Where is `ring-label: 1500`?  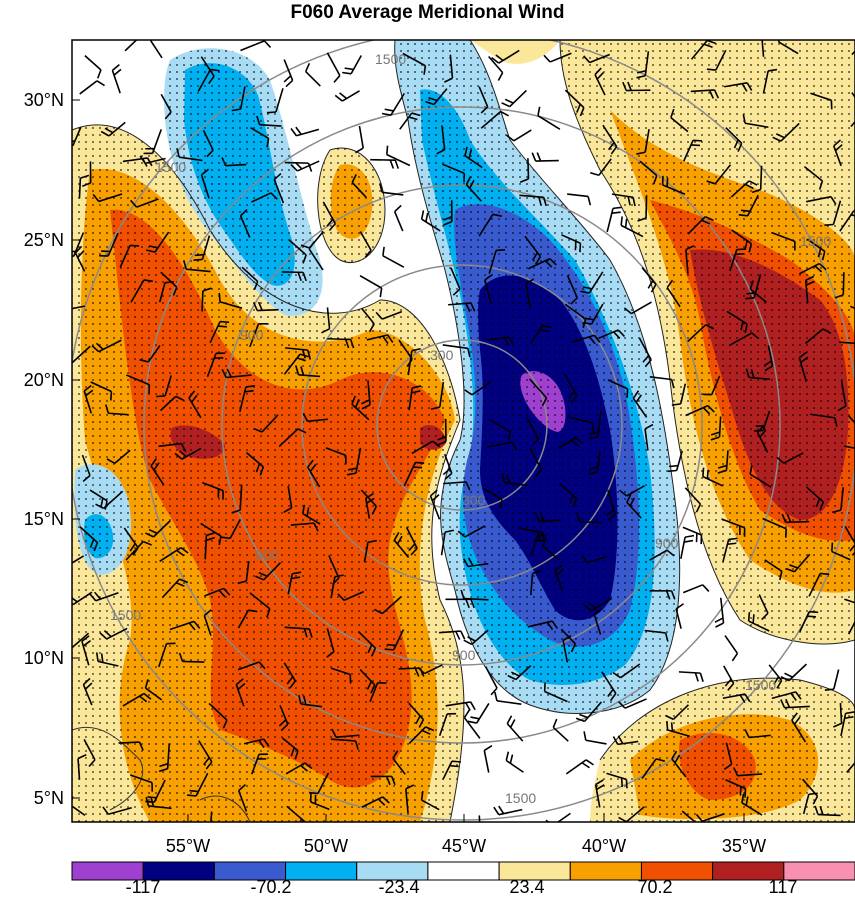
ring-label: 1500 is located at coordinates (125, 615).